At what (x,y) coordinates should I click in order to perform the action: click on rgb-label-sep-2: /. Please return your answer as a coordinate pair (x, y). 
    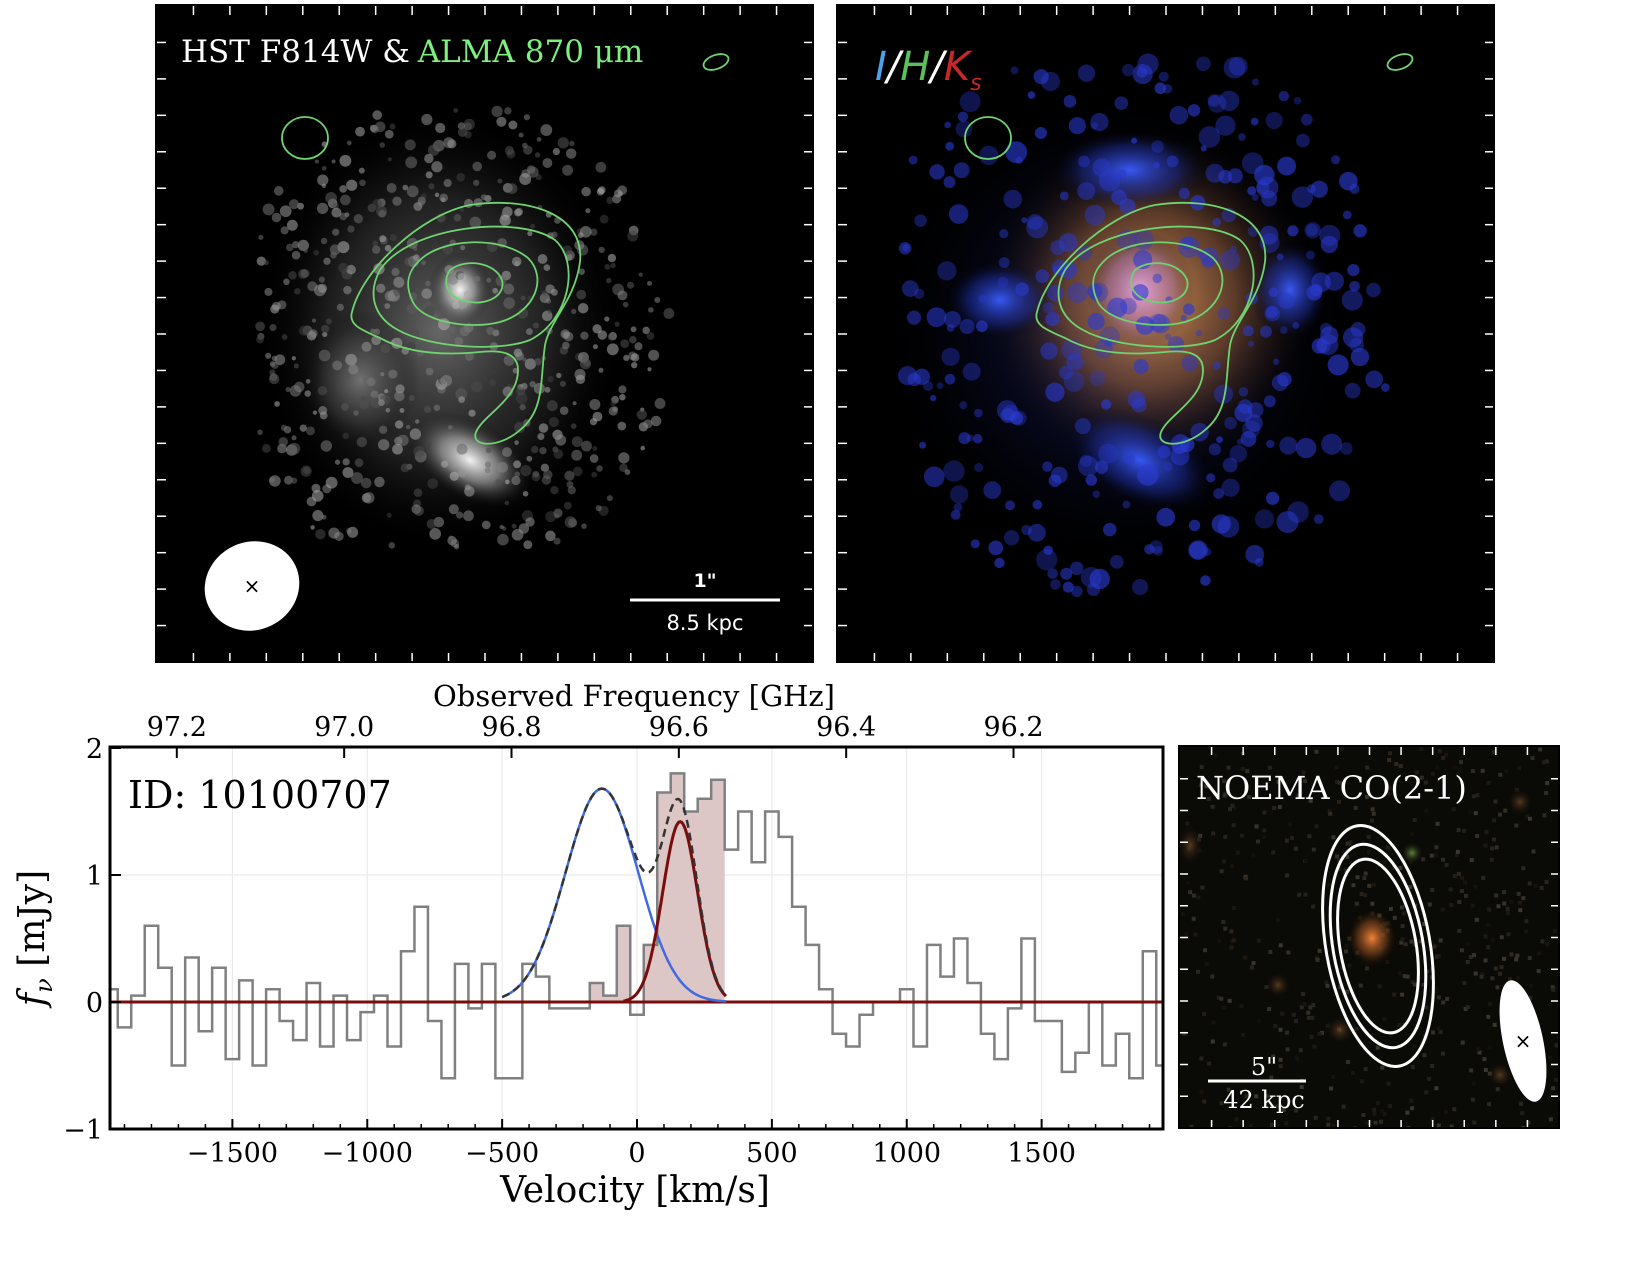
    Looking at the image, I should click on (937, 67).